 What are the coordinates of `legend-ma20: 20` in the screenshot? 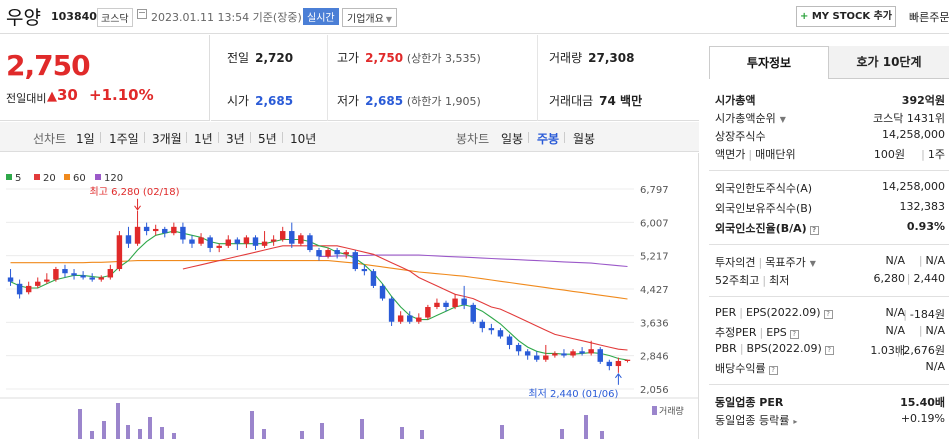 It's located at (45, 178).